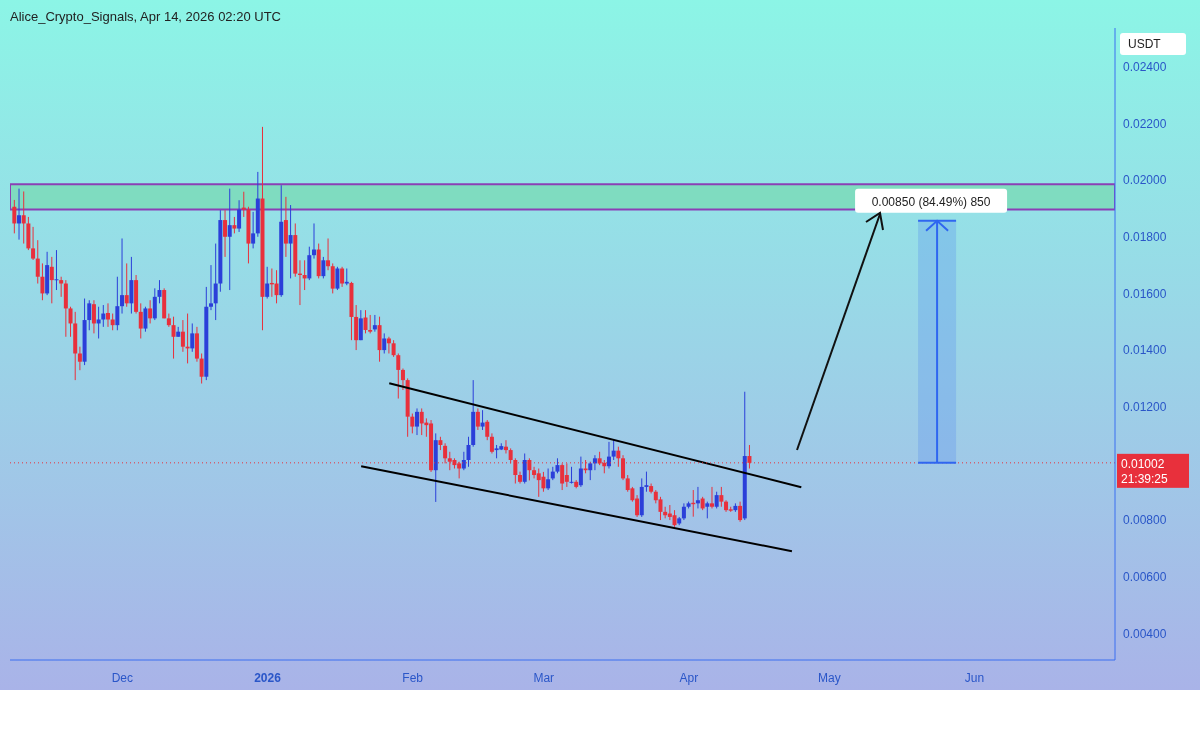 The image size is (1200, 747). Describe the element at coordinates (413, 678) in the screenshot. I see `x-tick-label: Feb` at that location.